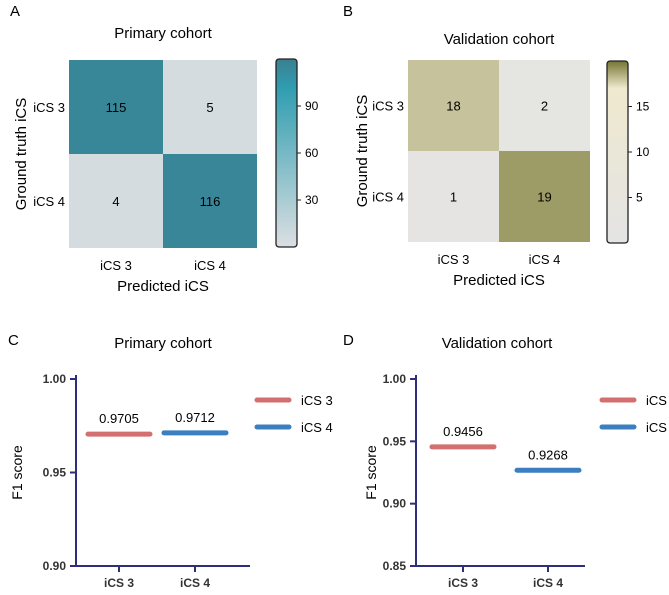 The width and height of the screenshot is (669, 595). What do you see at coordinates (548, 454) in the screenshot?
I see `data-label: 0.9268` at bounding box center [548, 454].